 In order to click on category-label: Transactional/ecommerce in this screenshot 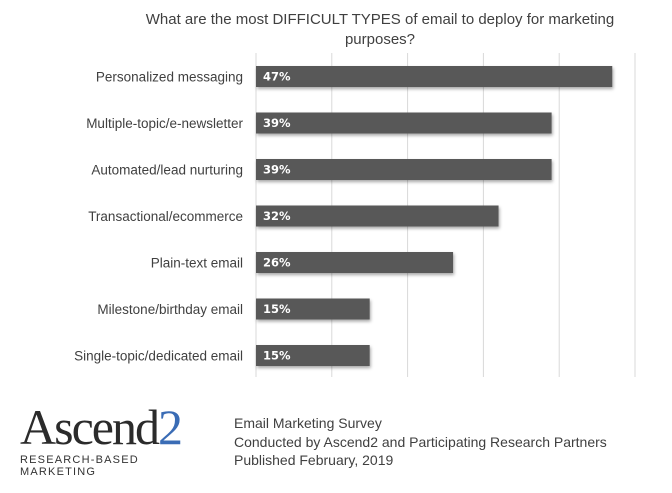, I will do `click(165, 216)`.